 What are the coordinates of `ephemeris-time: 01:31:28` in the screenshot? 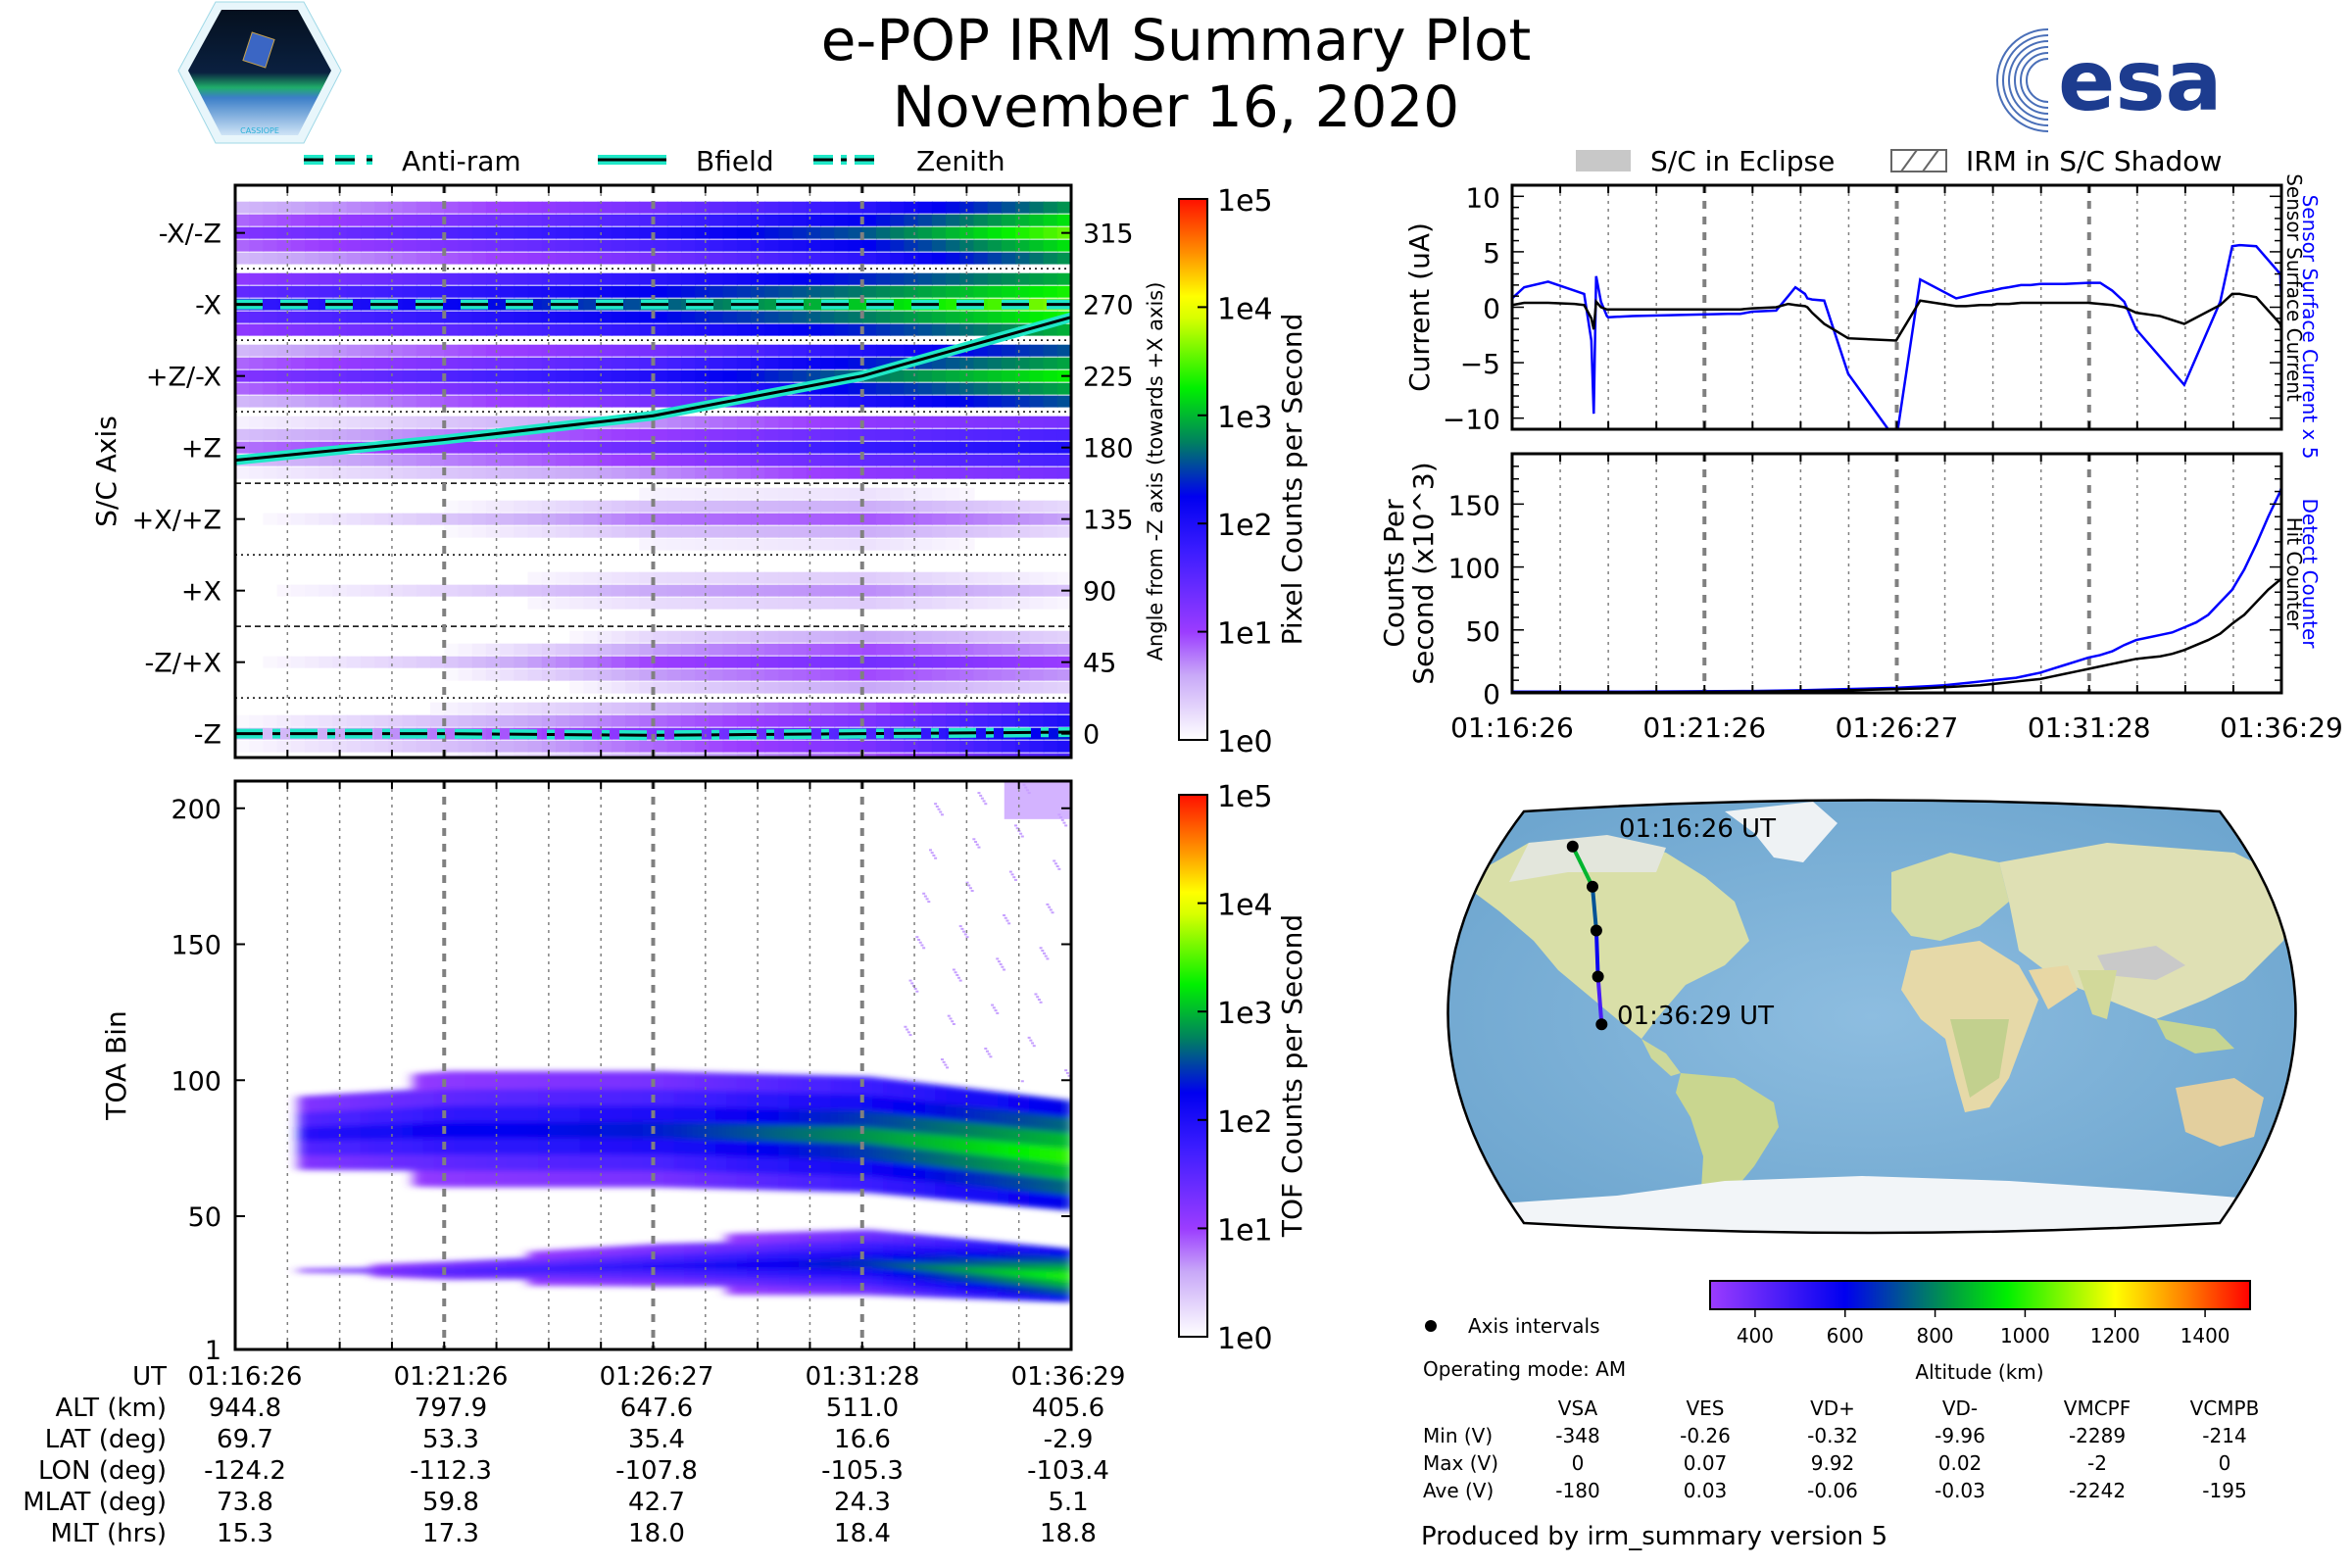 It's located at (862, 1377).